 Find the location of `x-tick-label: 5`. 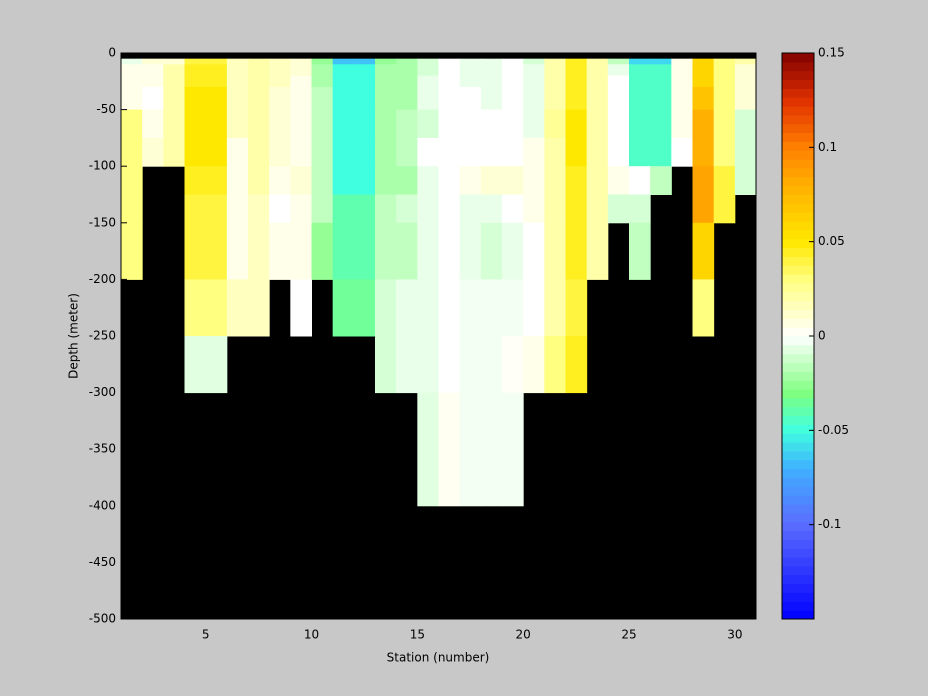

x-tick-label: 5 is located at coordinates (206, 635).